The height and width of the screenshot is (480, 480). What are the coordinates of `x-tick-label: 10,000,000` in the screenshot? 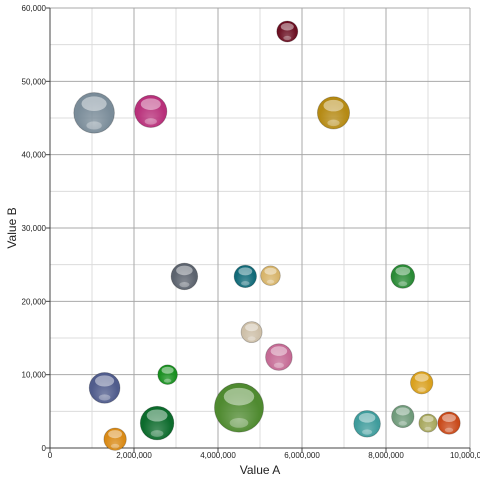 It's located at (465, 455).